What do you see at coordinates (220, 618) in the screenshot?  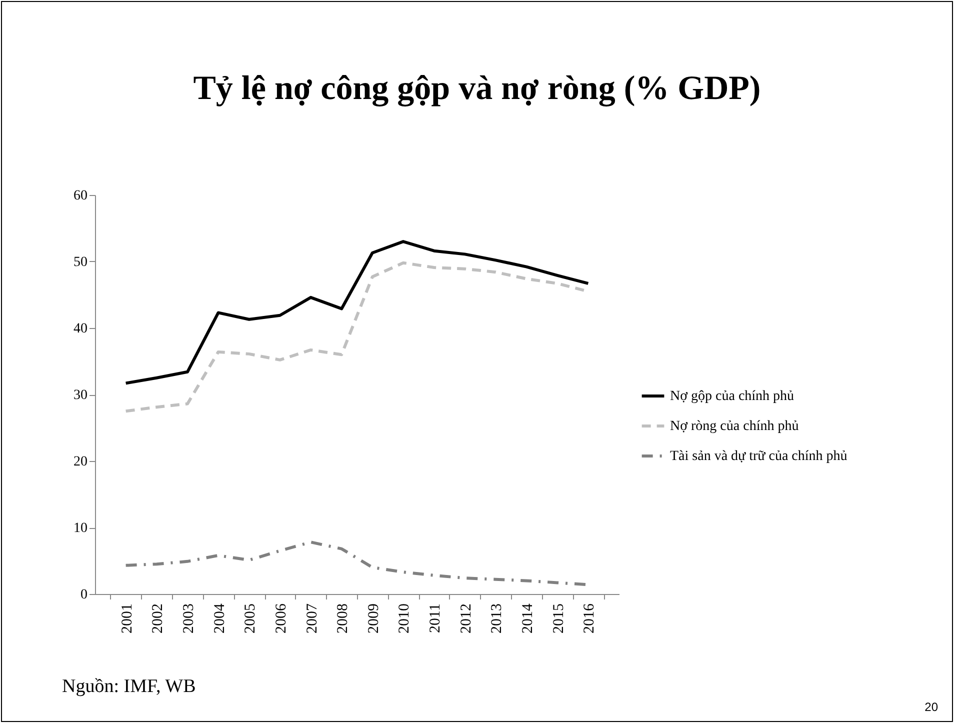 I see `x-tick-label: 2004` at bounding box center [220, 618].